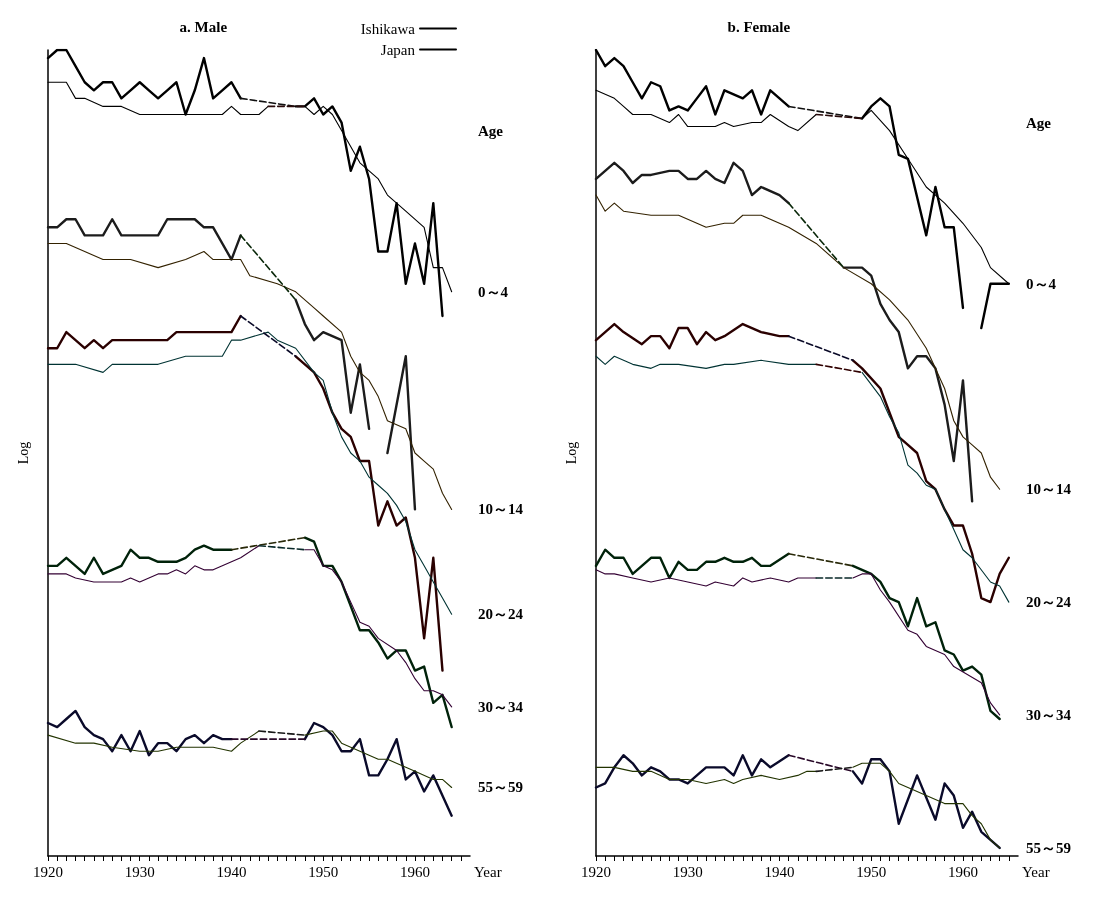 The image size is (1097, 900). I want to click on chart-title: b. Female, so click(759, 26).